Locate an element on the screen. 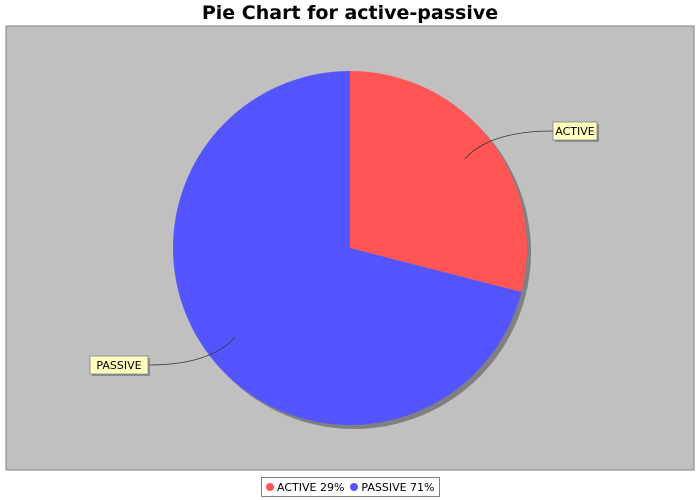  slice-label-box-active is located at coordinates (575, 131).